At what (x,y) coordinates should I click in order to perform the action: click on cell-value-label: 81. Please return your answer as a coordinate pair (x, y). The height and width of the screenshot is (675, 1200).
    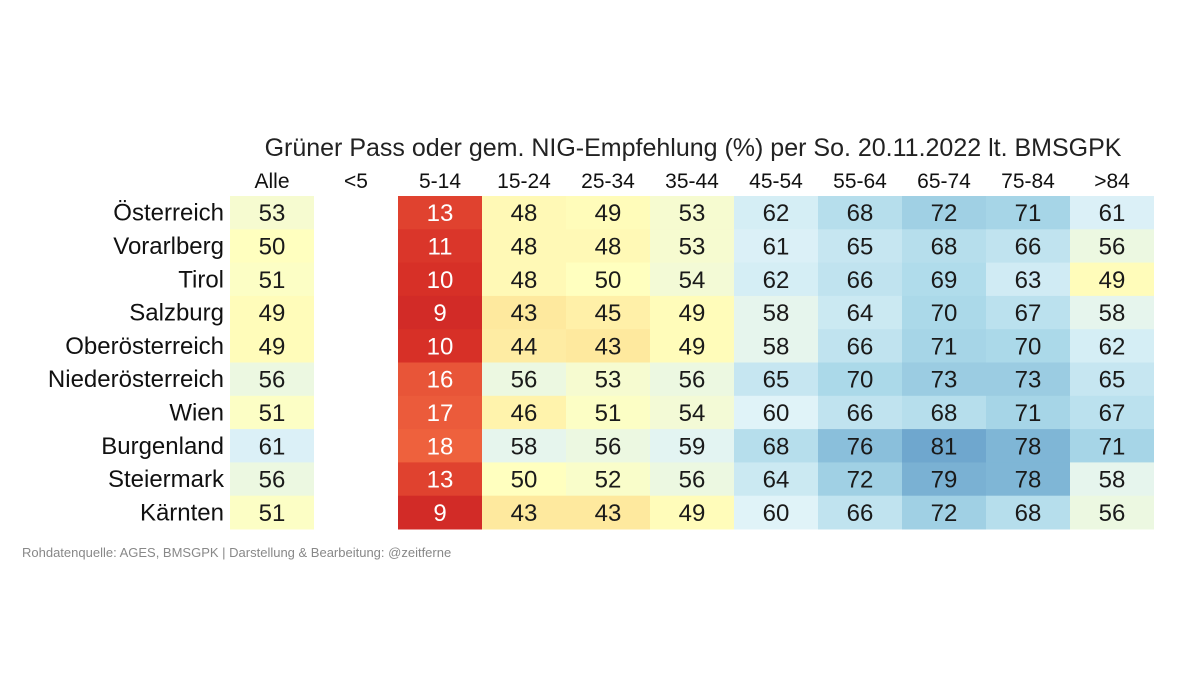
    Looking at the image, I should click on (944, 446).